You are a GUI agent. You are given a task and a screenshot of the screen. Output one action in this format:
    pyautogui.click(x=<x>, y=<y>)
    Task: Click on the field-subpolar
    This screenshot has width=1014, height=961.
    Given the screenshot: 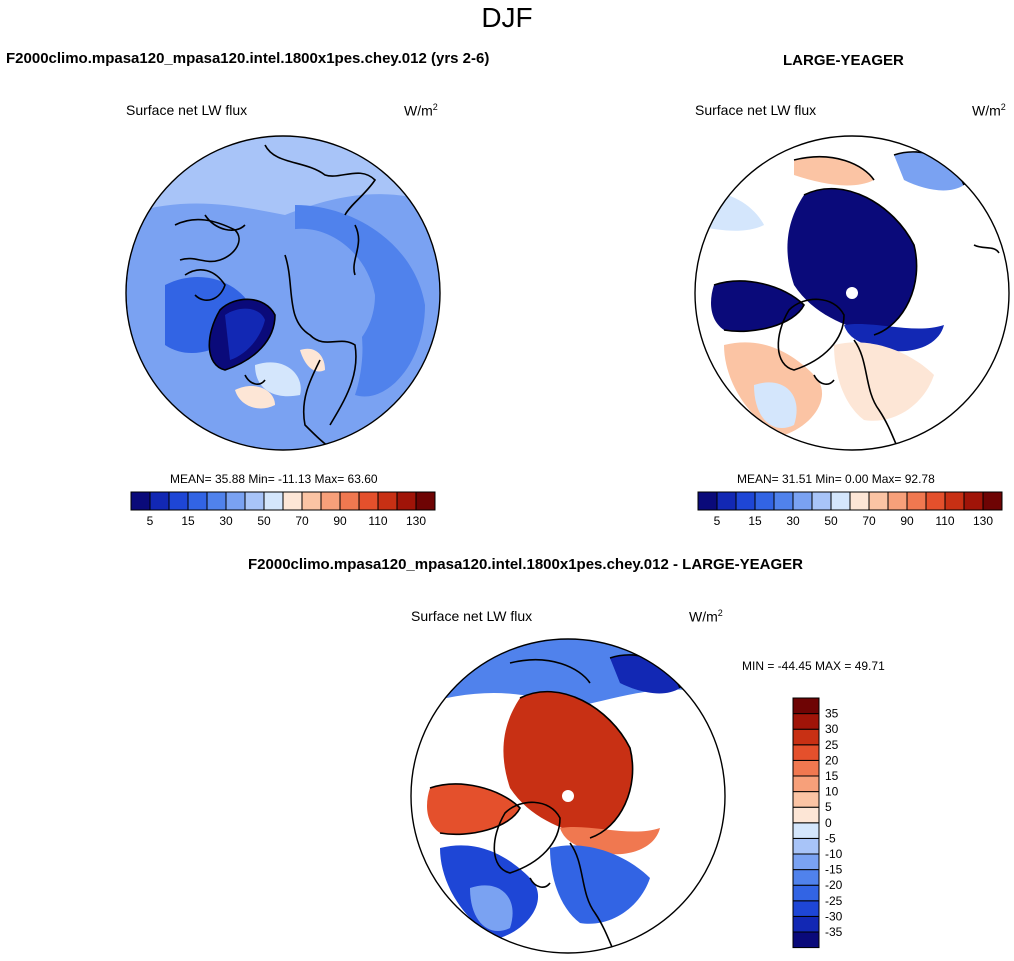 What is the action you would take?
    pyautogui.click(x=775, y=405)
    